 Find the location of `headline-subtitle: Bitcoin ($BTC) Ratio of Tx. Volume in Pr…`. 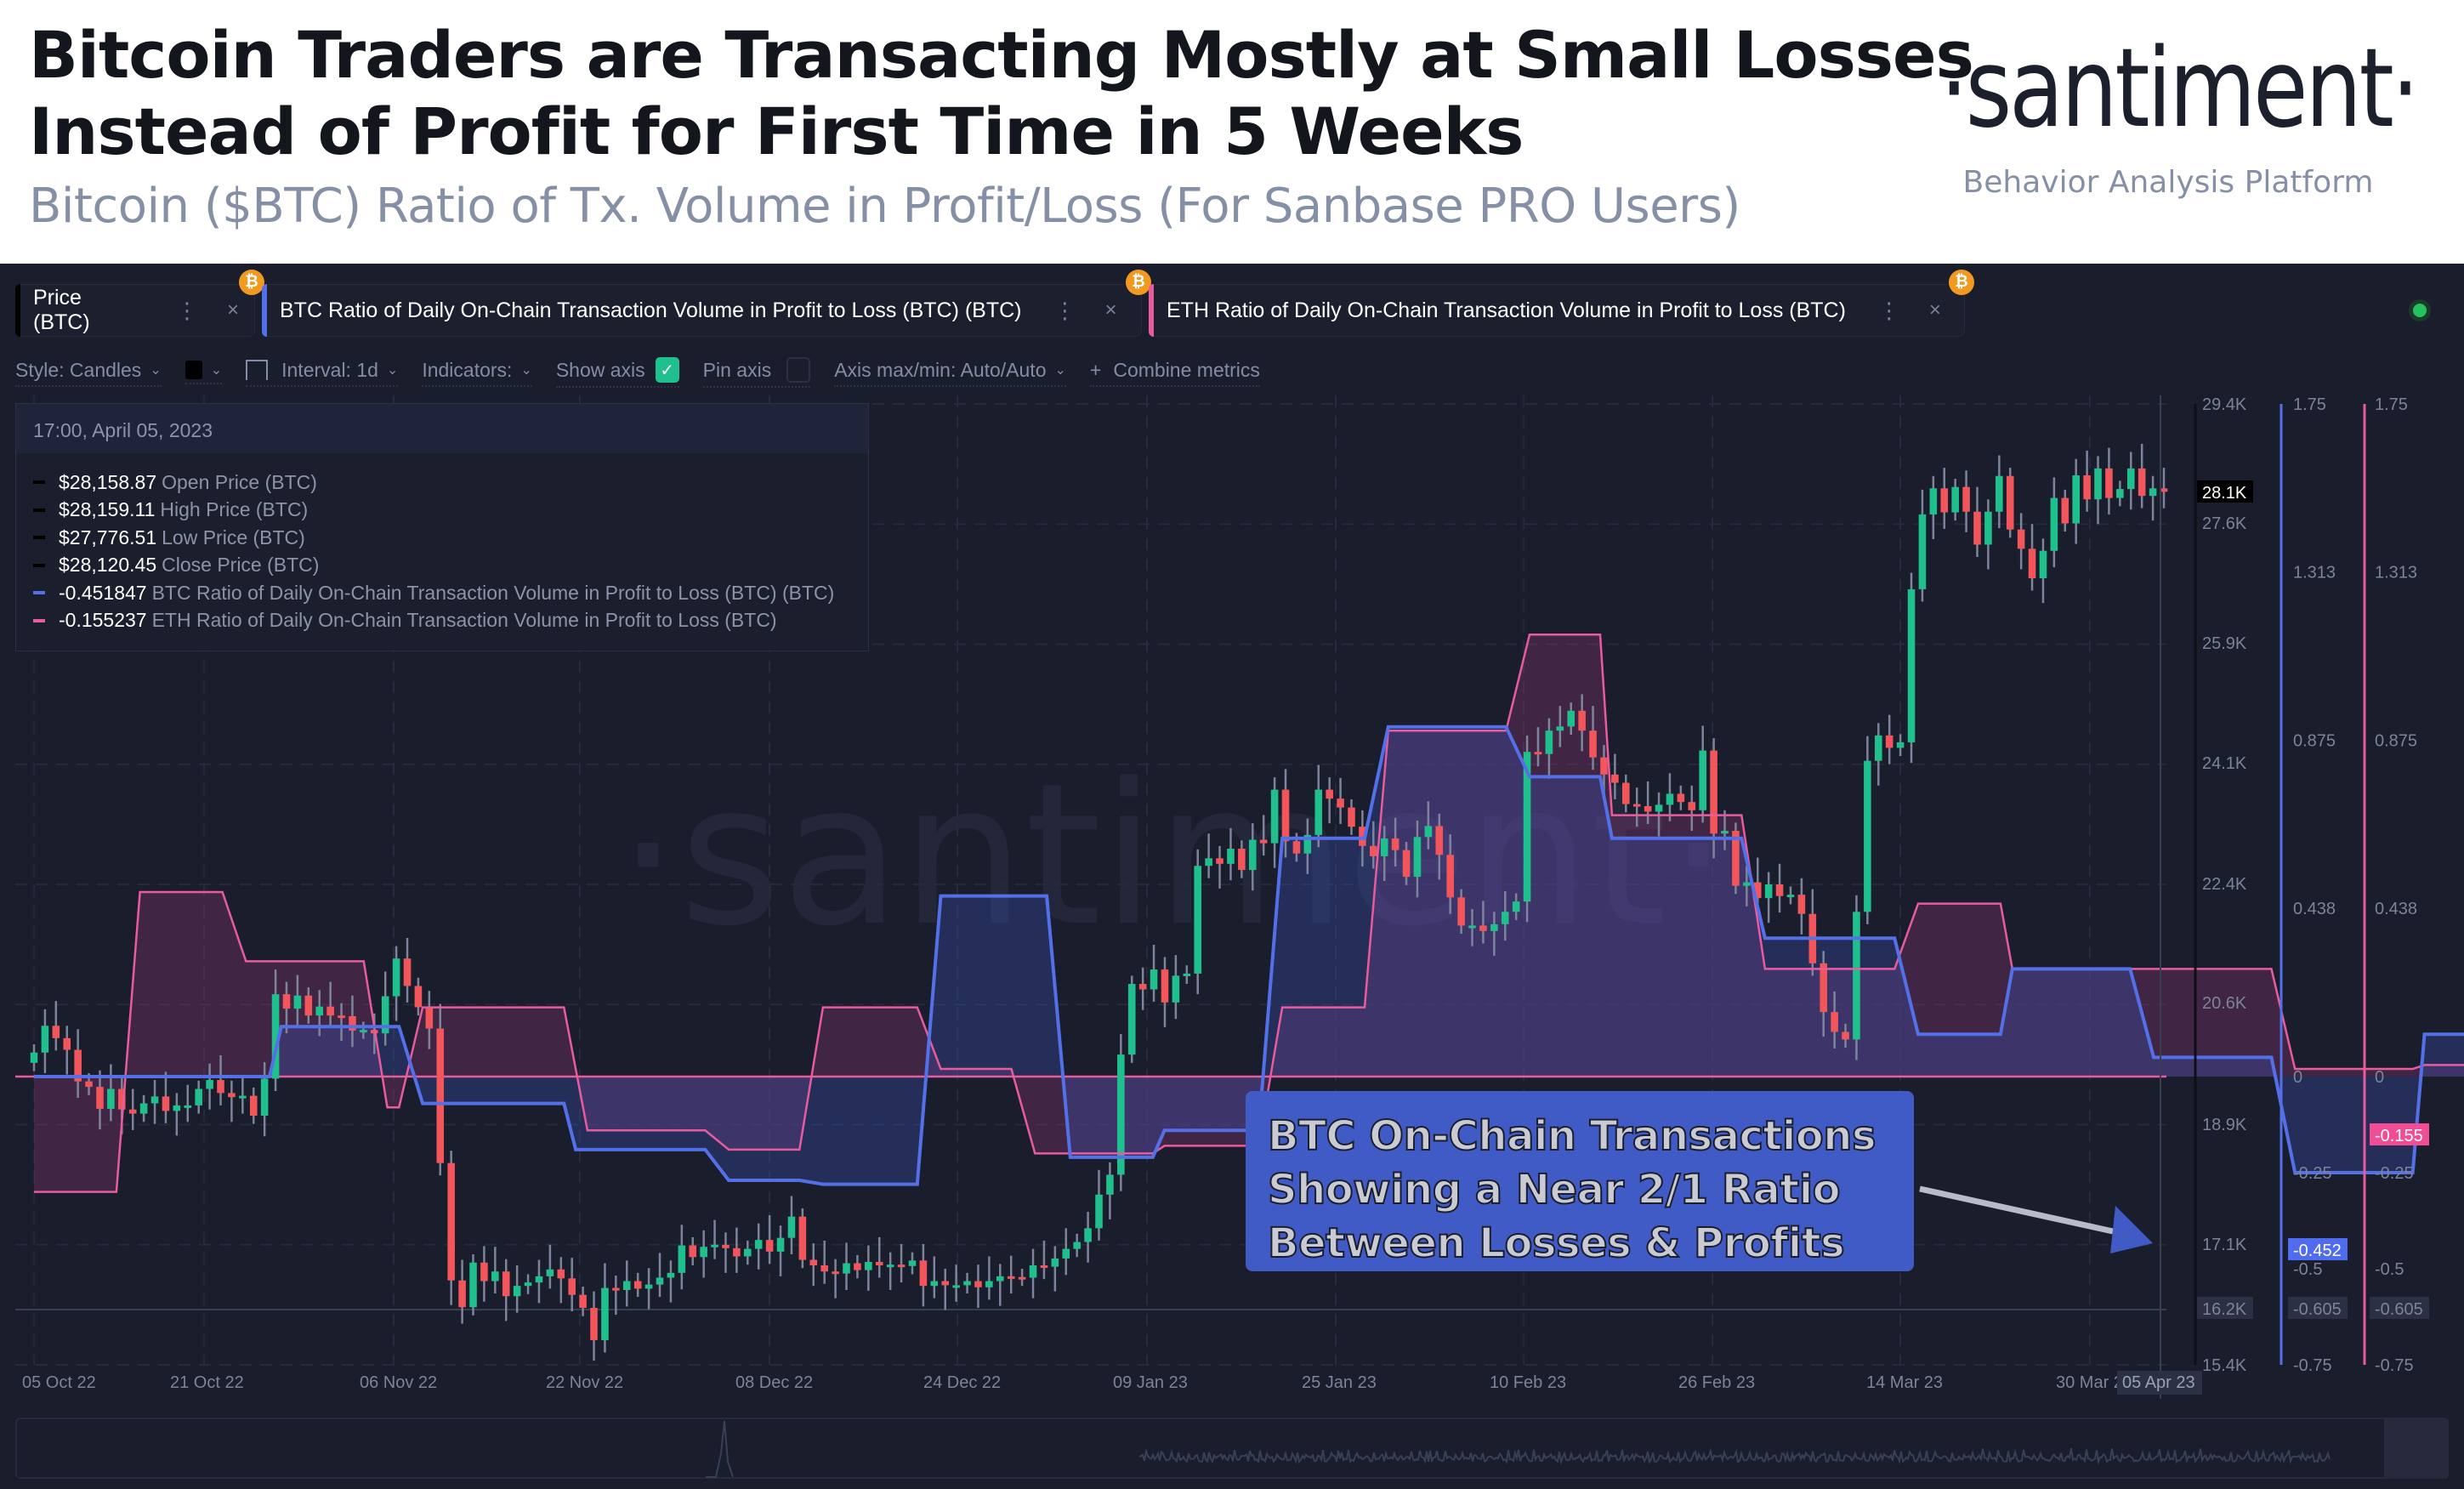

headline-subtitle: Bitcoin ($BTC) Ratio of Tx. Volume in Pr… is located at coordinates (884, 206).